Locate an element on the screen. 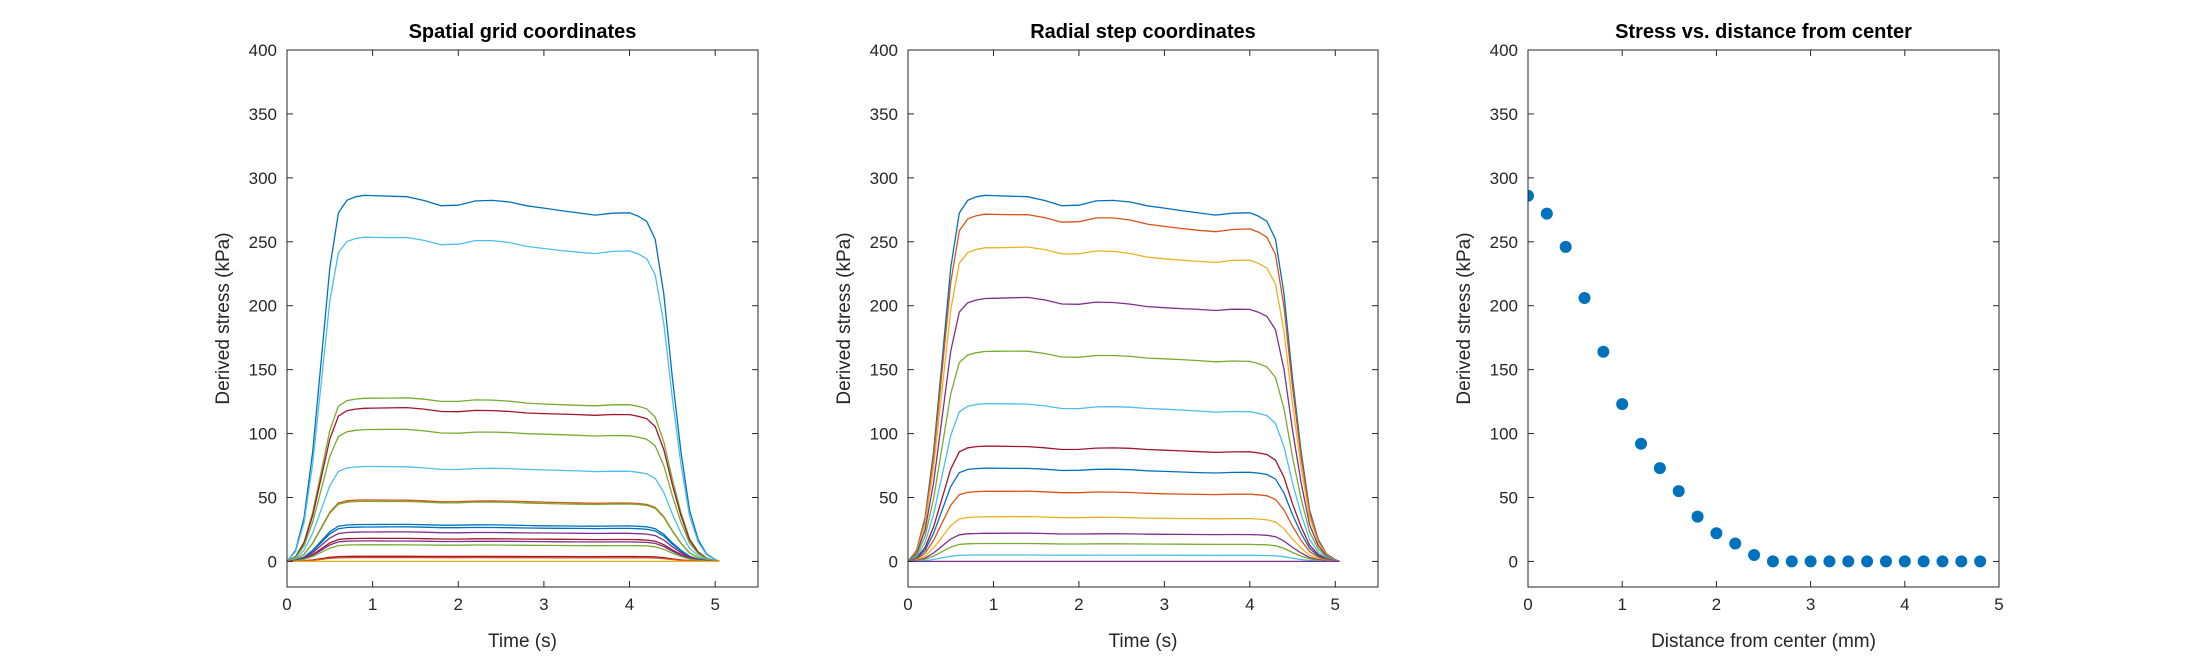 The width and height of the screenshot is (2191, 656). chart-title: Spatial grid coordinates is located at coordinates (523, 32).